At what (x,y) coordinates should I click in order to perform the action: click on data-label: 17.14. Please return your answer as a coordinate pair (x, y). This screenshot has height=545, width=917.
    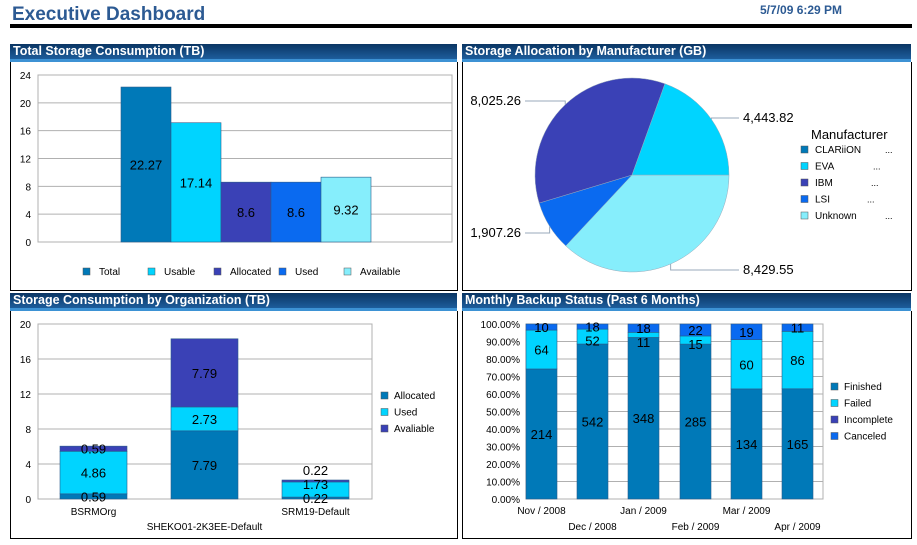
    Looking at the image, I should click on (196, 182).